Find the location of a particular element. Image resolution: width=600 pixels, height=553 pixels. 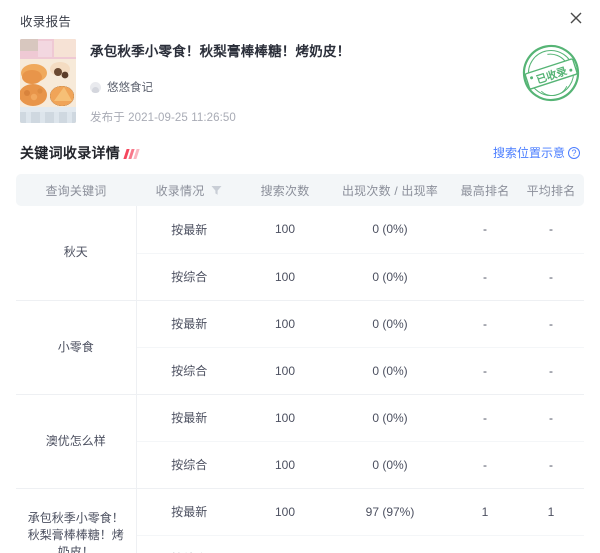

section-title: 关键词收录详情 is located at coordinates (70, 153).